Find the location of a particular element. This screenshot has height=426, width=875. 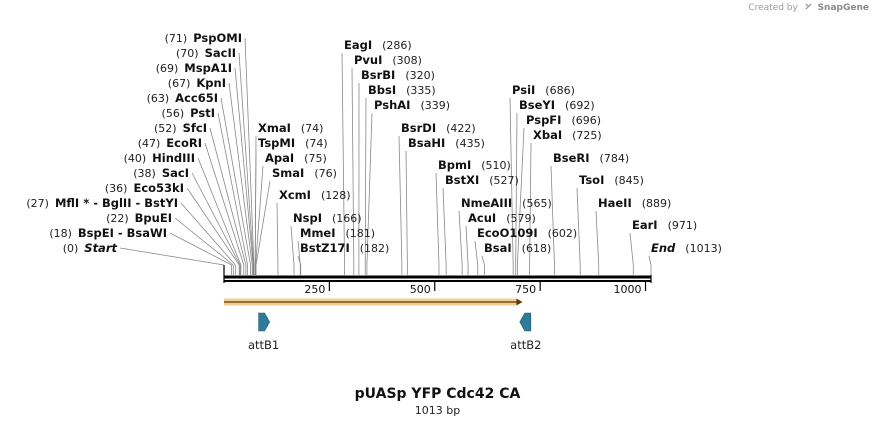

snapgene-credit: Created by SnapGene is located at coordinates (808, 7).